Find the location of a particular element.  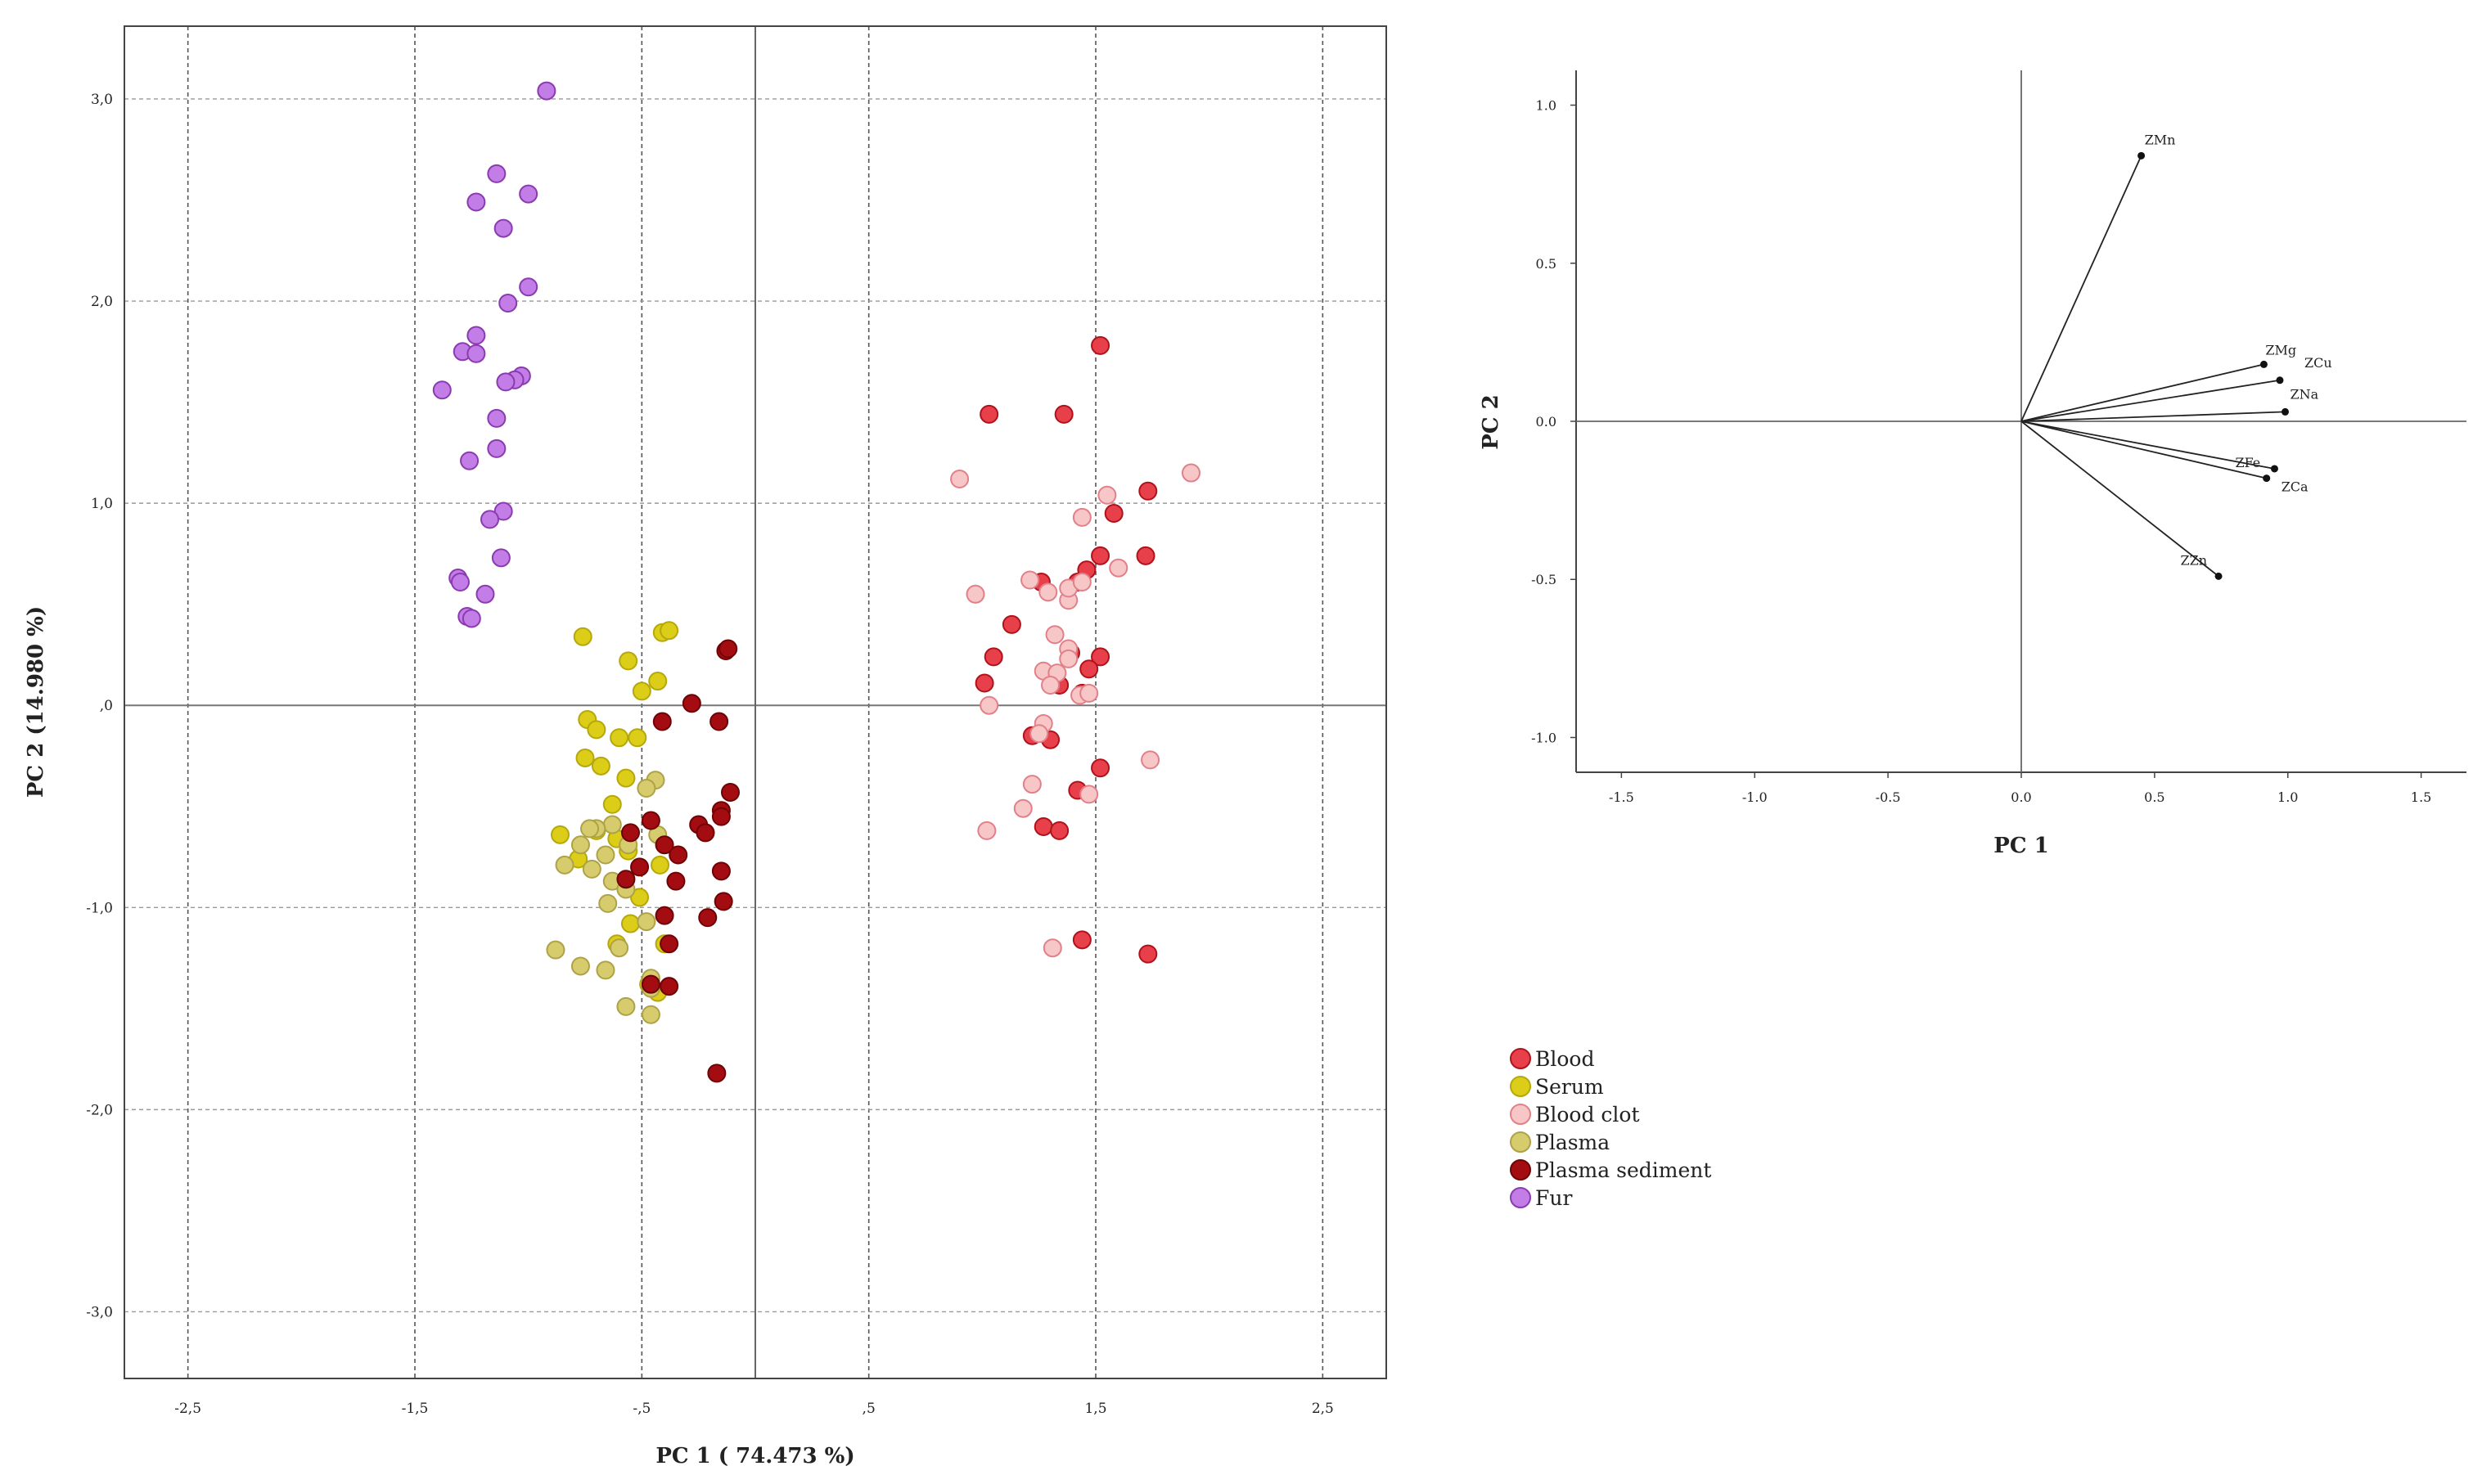

loading-x-tick-label: 0.0 is located at coordinates (2021, 797).